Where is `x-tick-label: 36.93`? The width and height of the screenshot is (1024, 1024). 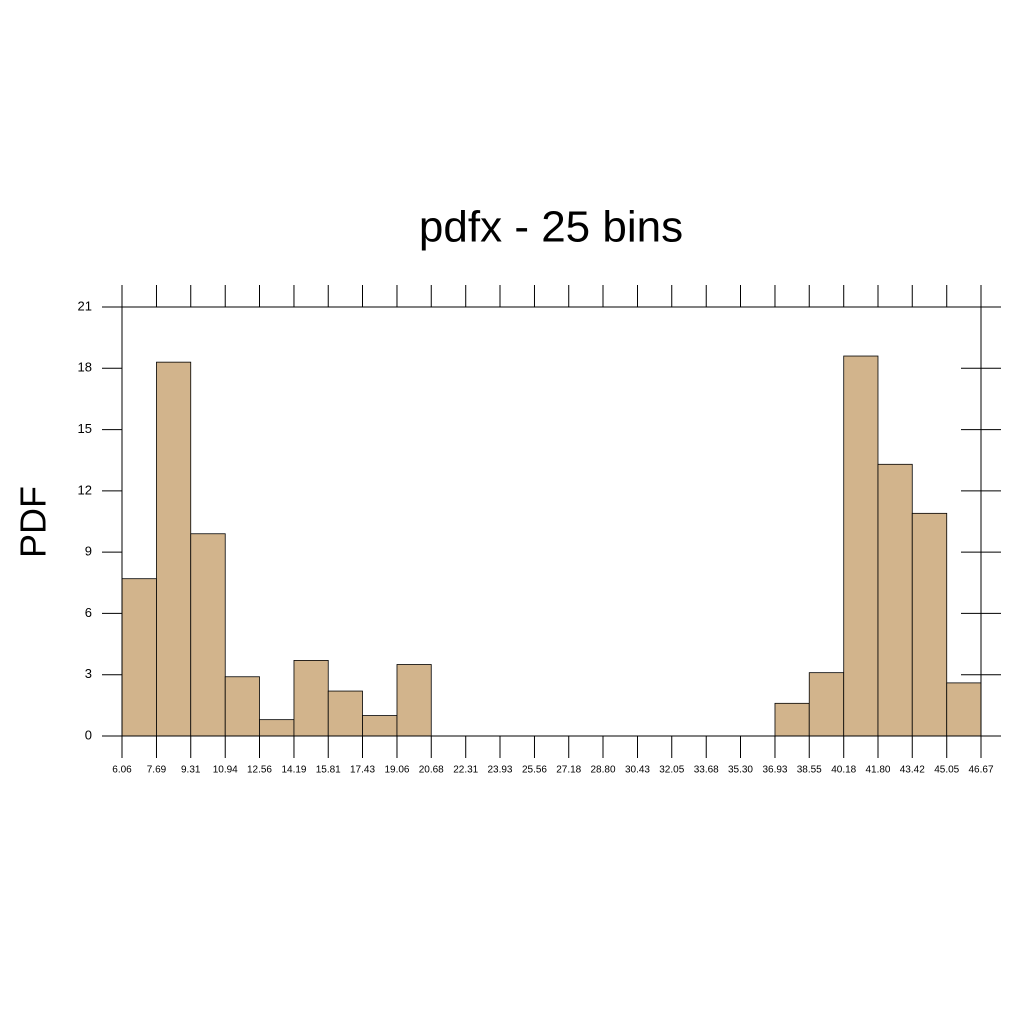
x-tick-label: 36.93 is located at coordinates (774, 770).